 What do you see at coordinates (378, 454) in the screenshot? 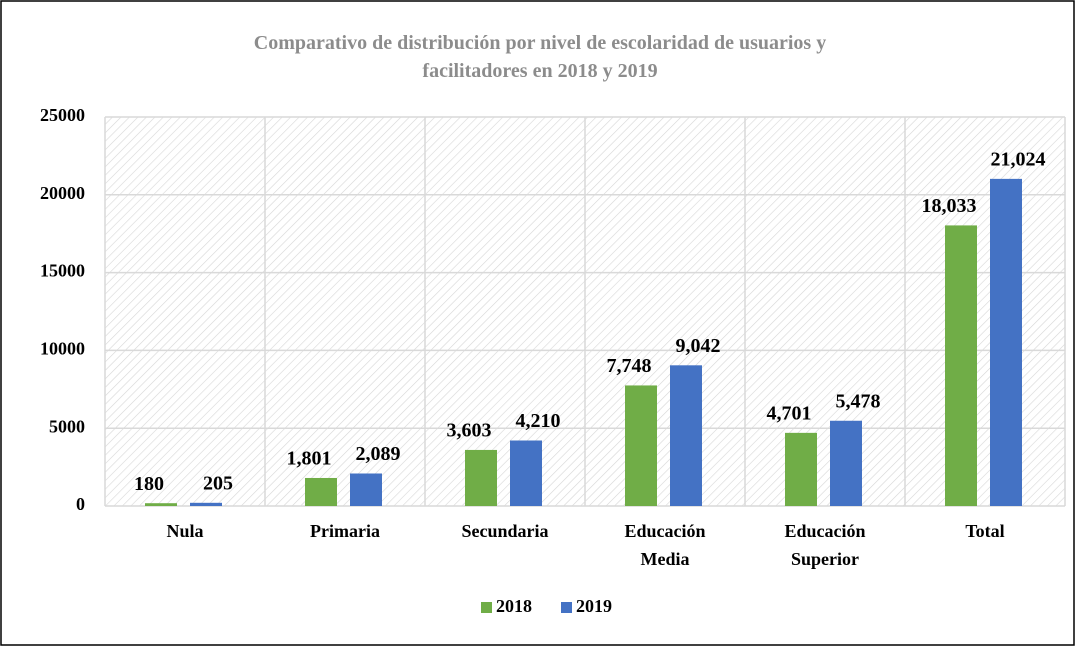
I see `data-label: 2,089` at bounding box center [378, 454].